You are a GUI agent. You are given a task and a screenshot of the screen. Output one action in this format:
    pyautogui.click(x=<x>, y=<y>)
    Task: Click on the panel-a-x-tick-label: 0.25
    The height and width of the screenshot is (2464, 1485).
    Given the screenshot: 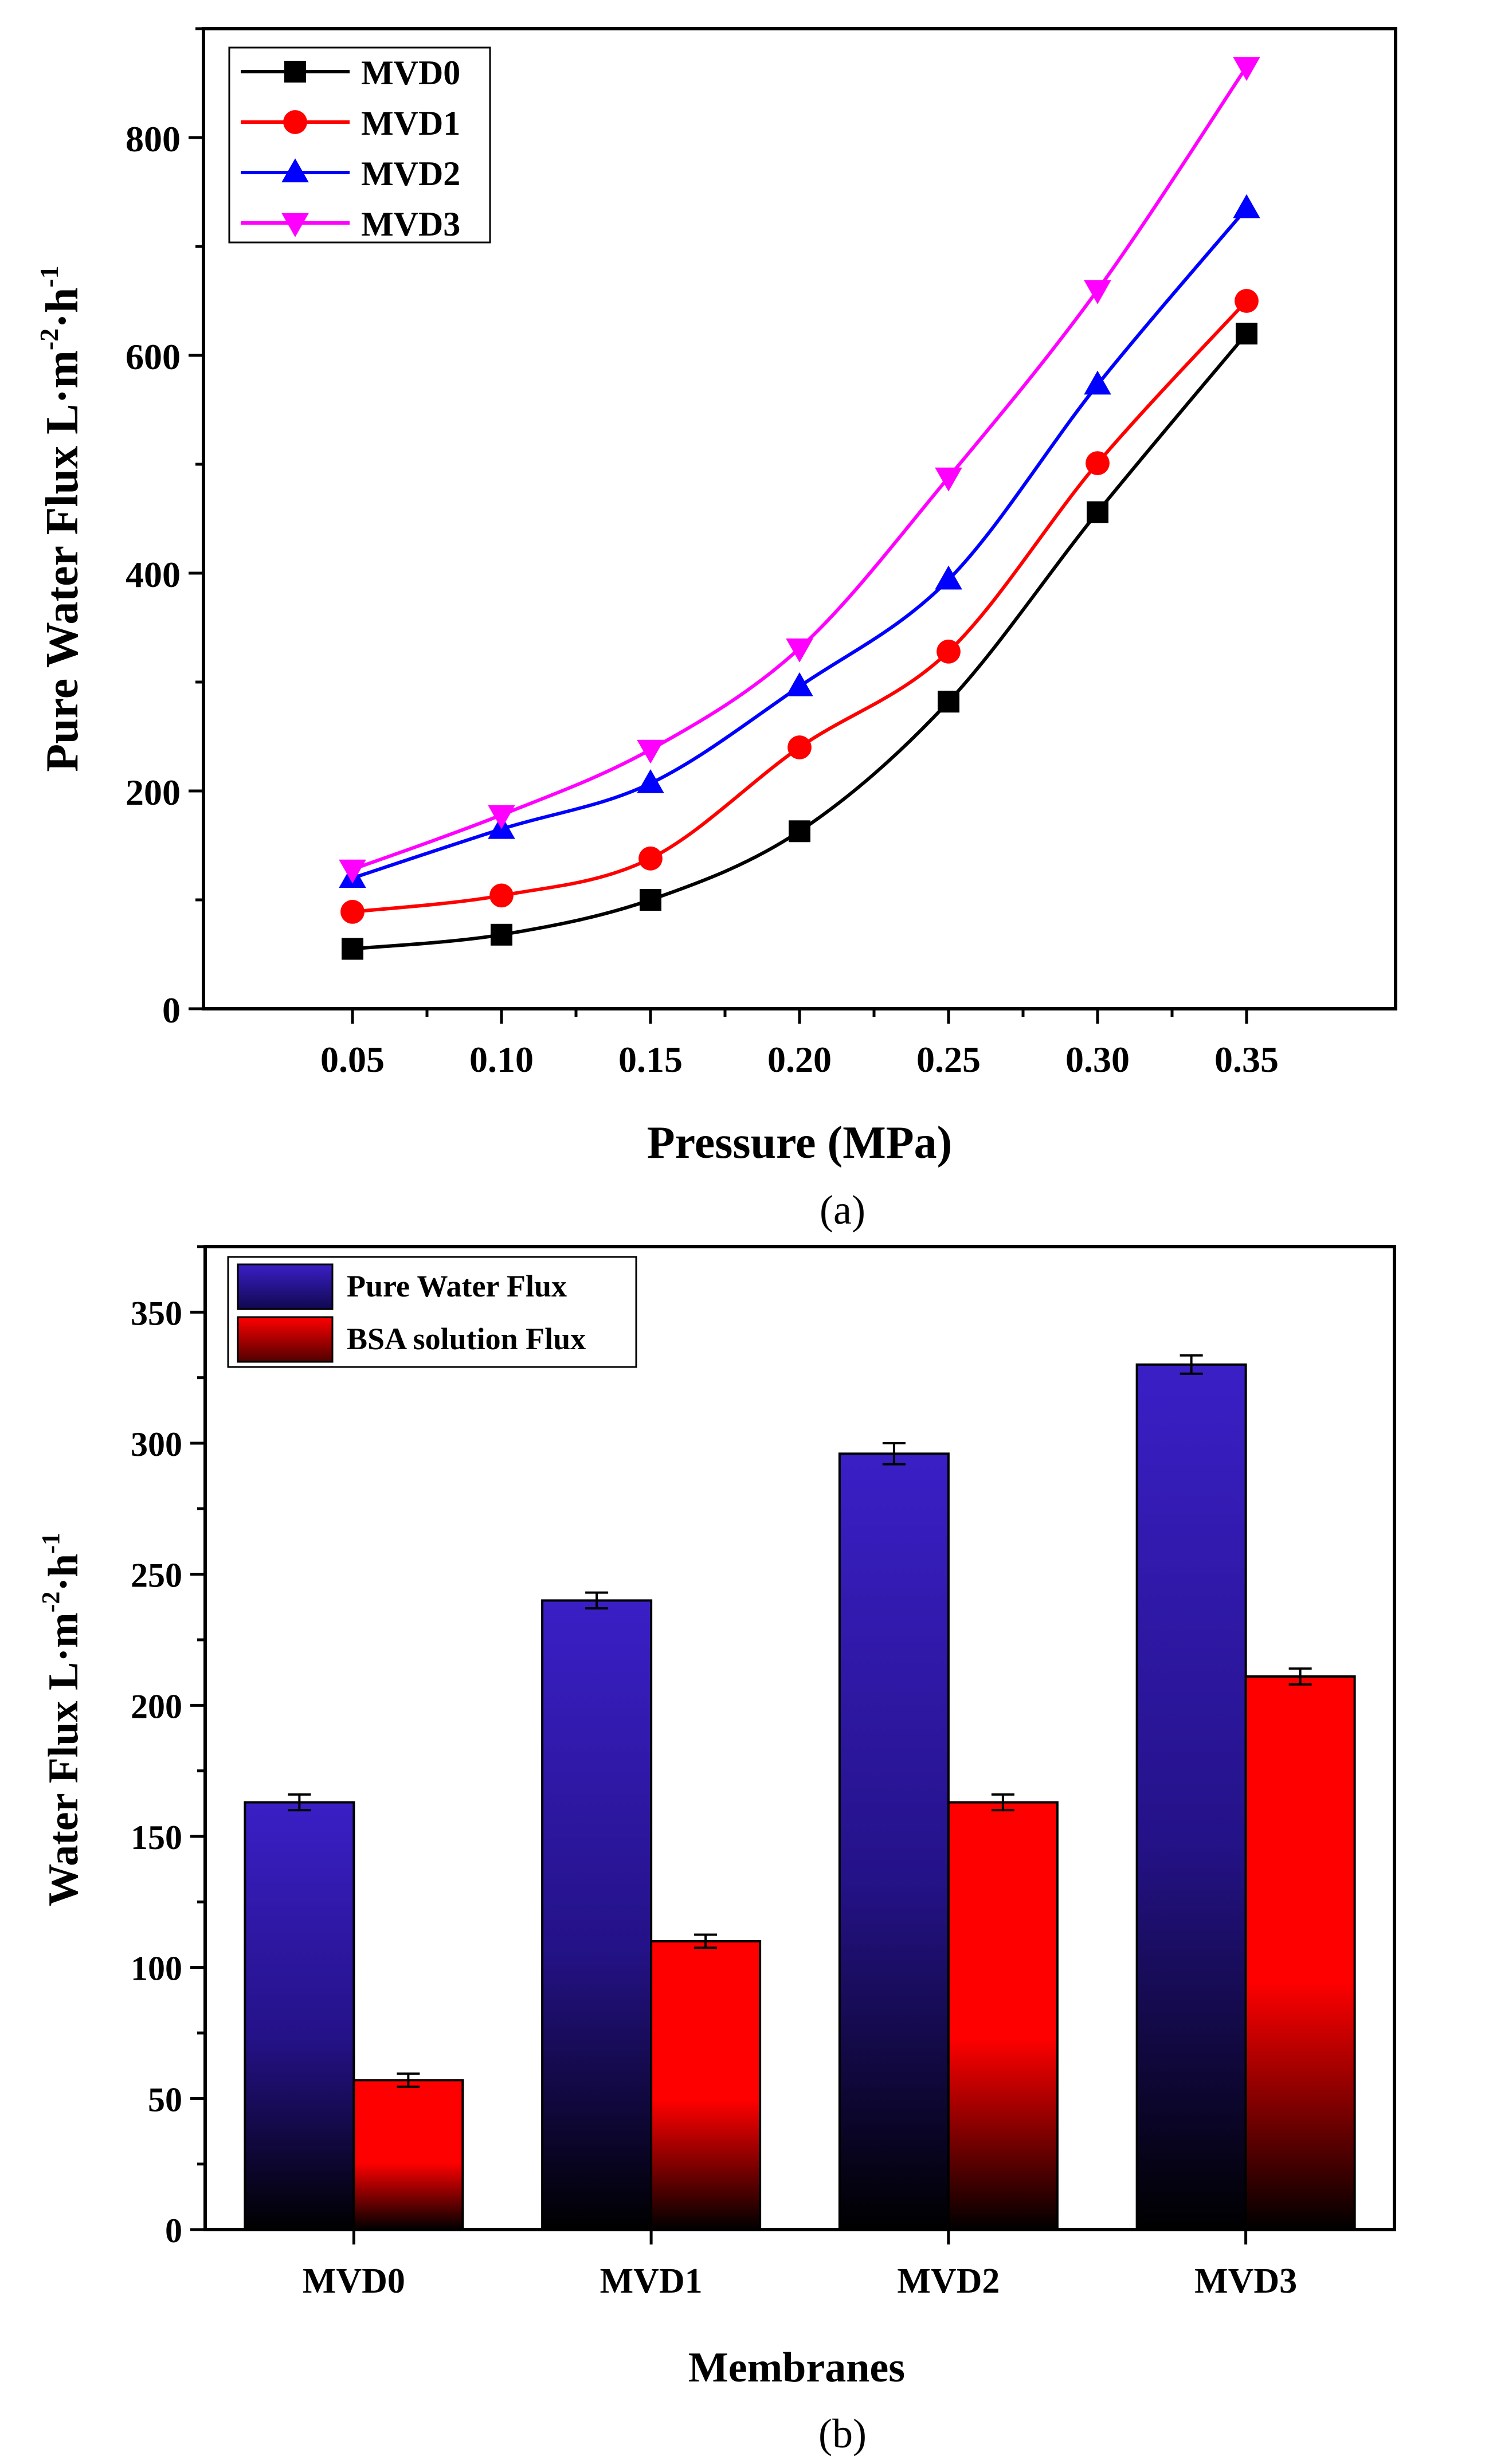 What is the action you would take?
    pyautogui.click(x=948, y=1059)
    